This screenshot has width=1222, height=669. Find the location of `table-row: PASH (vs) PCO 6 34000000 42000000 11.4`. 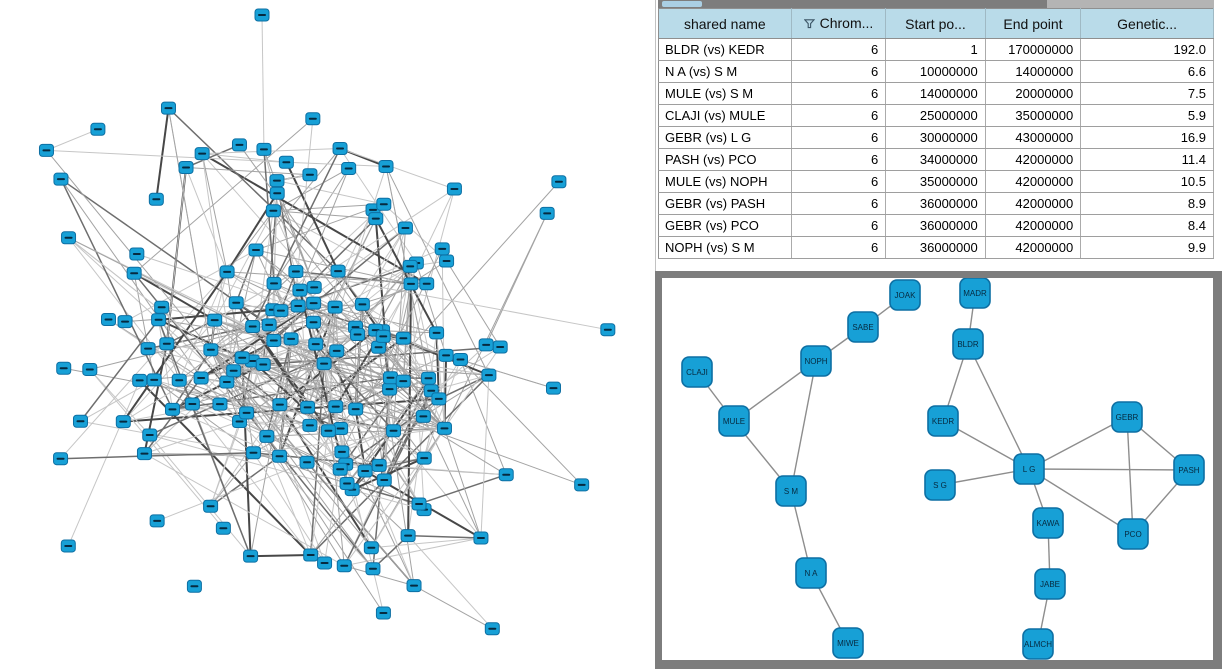

table-row: PASH (vs) PCO 6 34000000 42000000 11.4 is located at coordinates (936, 159).